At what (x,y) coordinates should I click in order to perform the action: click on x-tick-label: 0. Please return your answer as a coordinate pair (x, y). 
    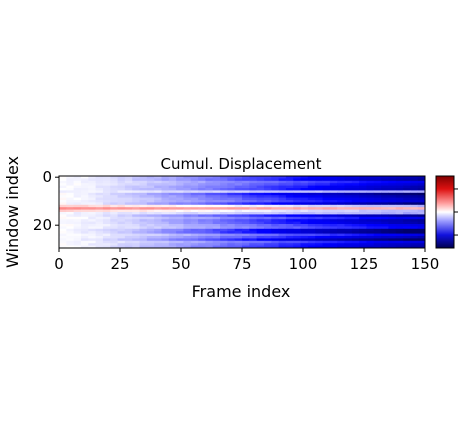
    Looking at the image, I should click on (59, 264).